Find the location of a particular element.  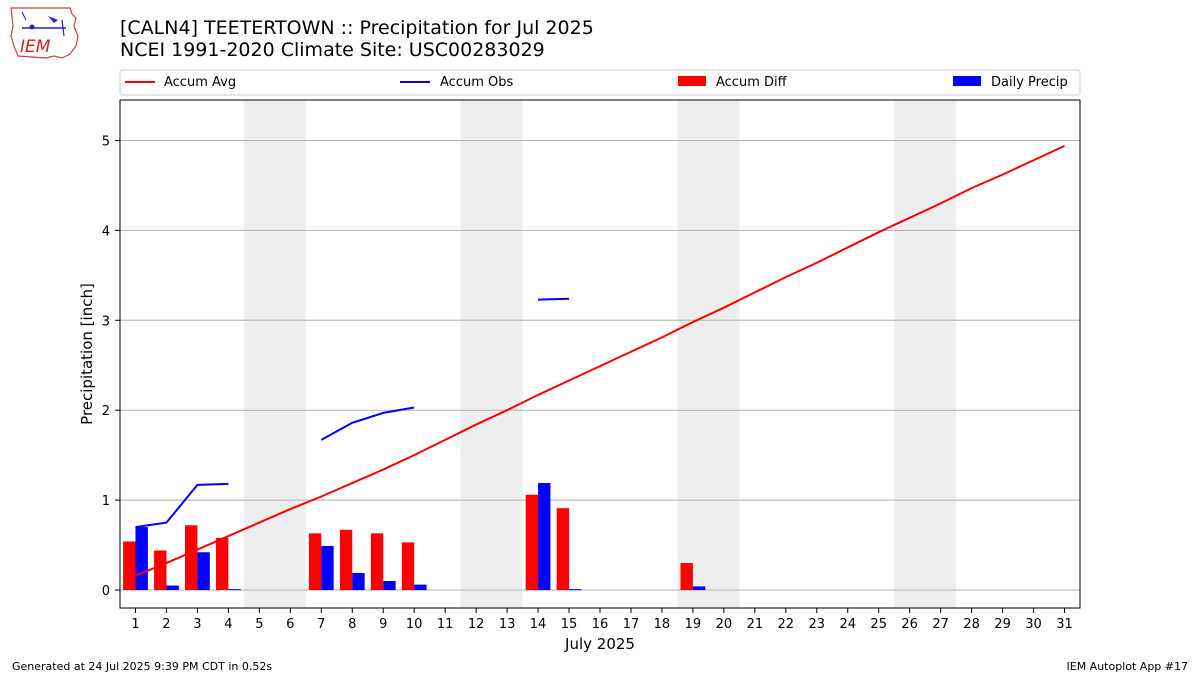

legend-entry-daily-precip: Daily Precip is located at coordinates (1010, 82).